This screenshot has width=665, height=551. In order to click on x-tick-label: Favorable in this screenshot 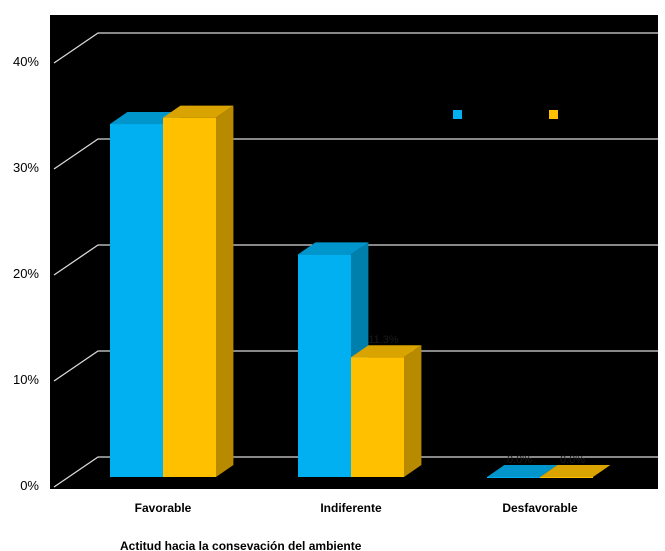, I will do `click(163, 508)`.